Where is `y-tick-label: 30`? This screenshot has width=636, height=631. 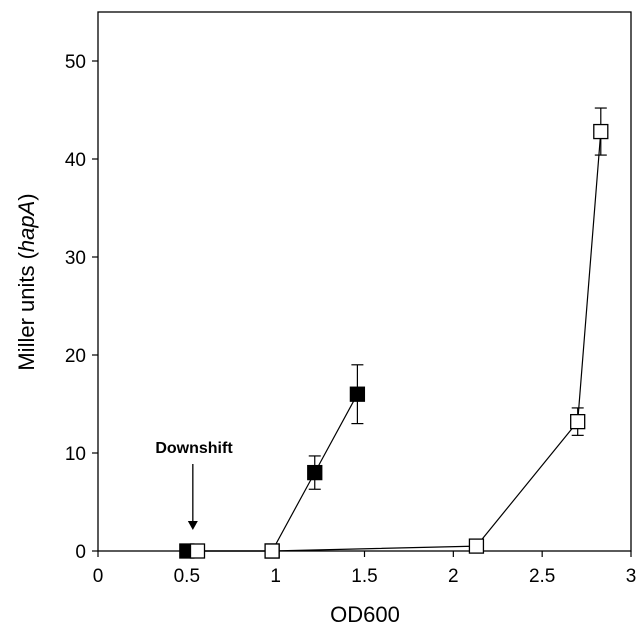 y-tick-label: 30 is located at coordinates (75, 258).